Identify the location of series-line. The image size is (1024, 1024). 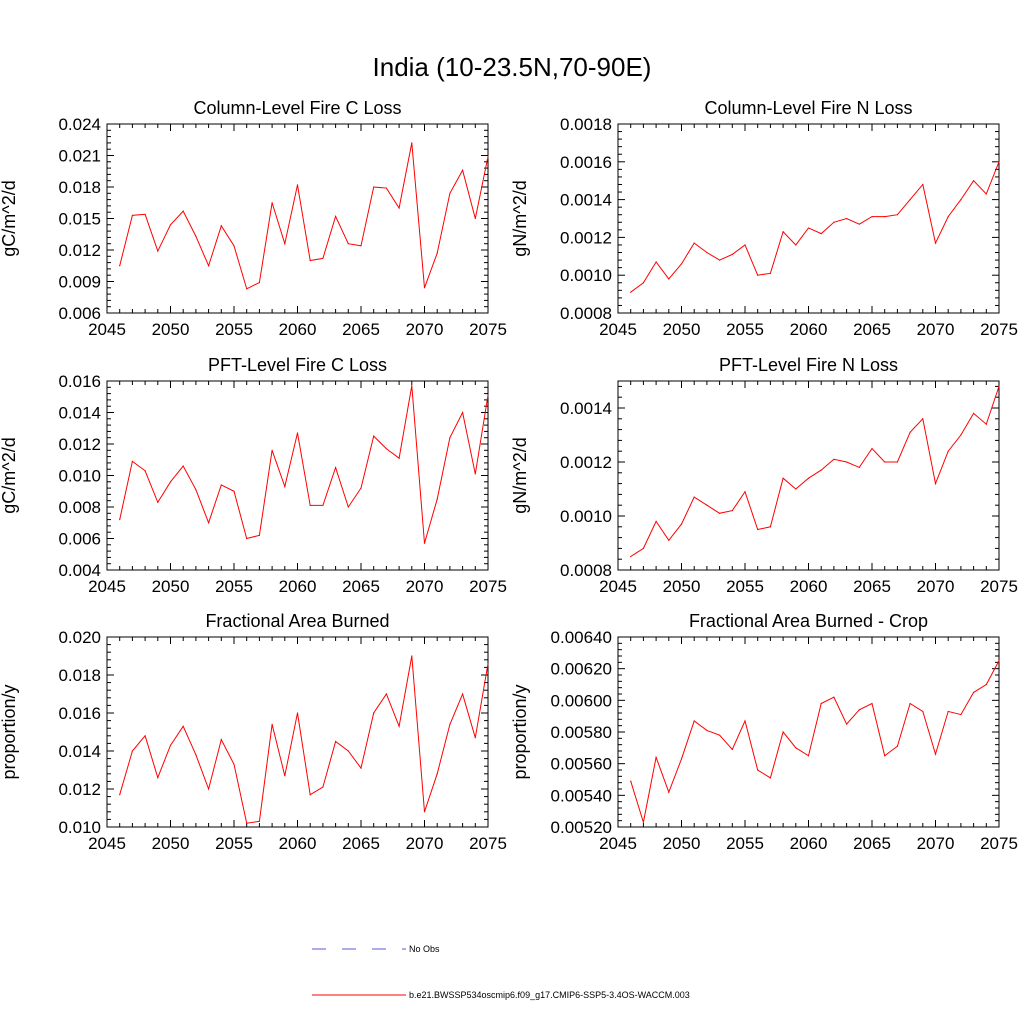
(304, 464).